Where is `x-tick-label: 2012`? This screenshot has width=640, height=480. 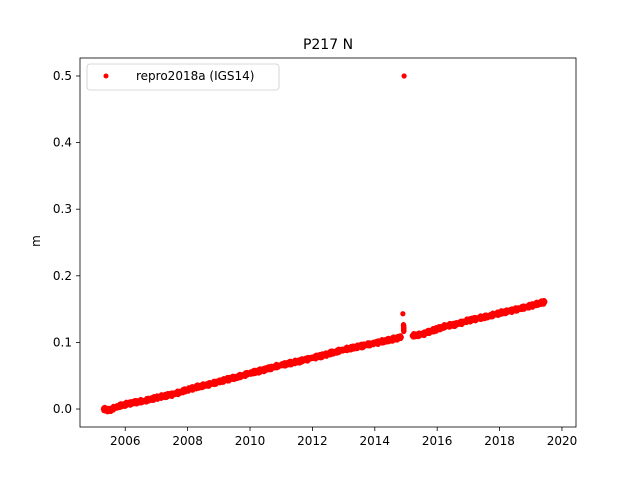 x-tick-label: 2012 is located at coordinates (312, 441).